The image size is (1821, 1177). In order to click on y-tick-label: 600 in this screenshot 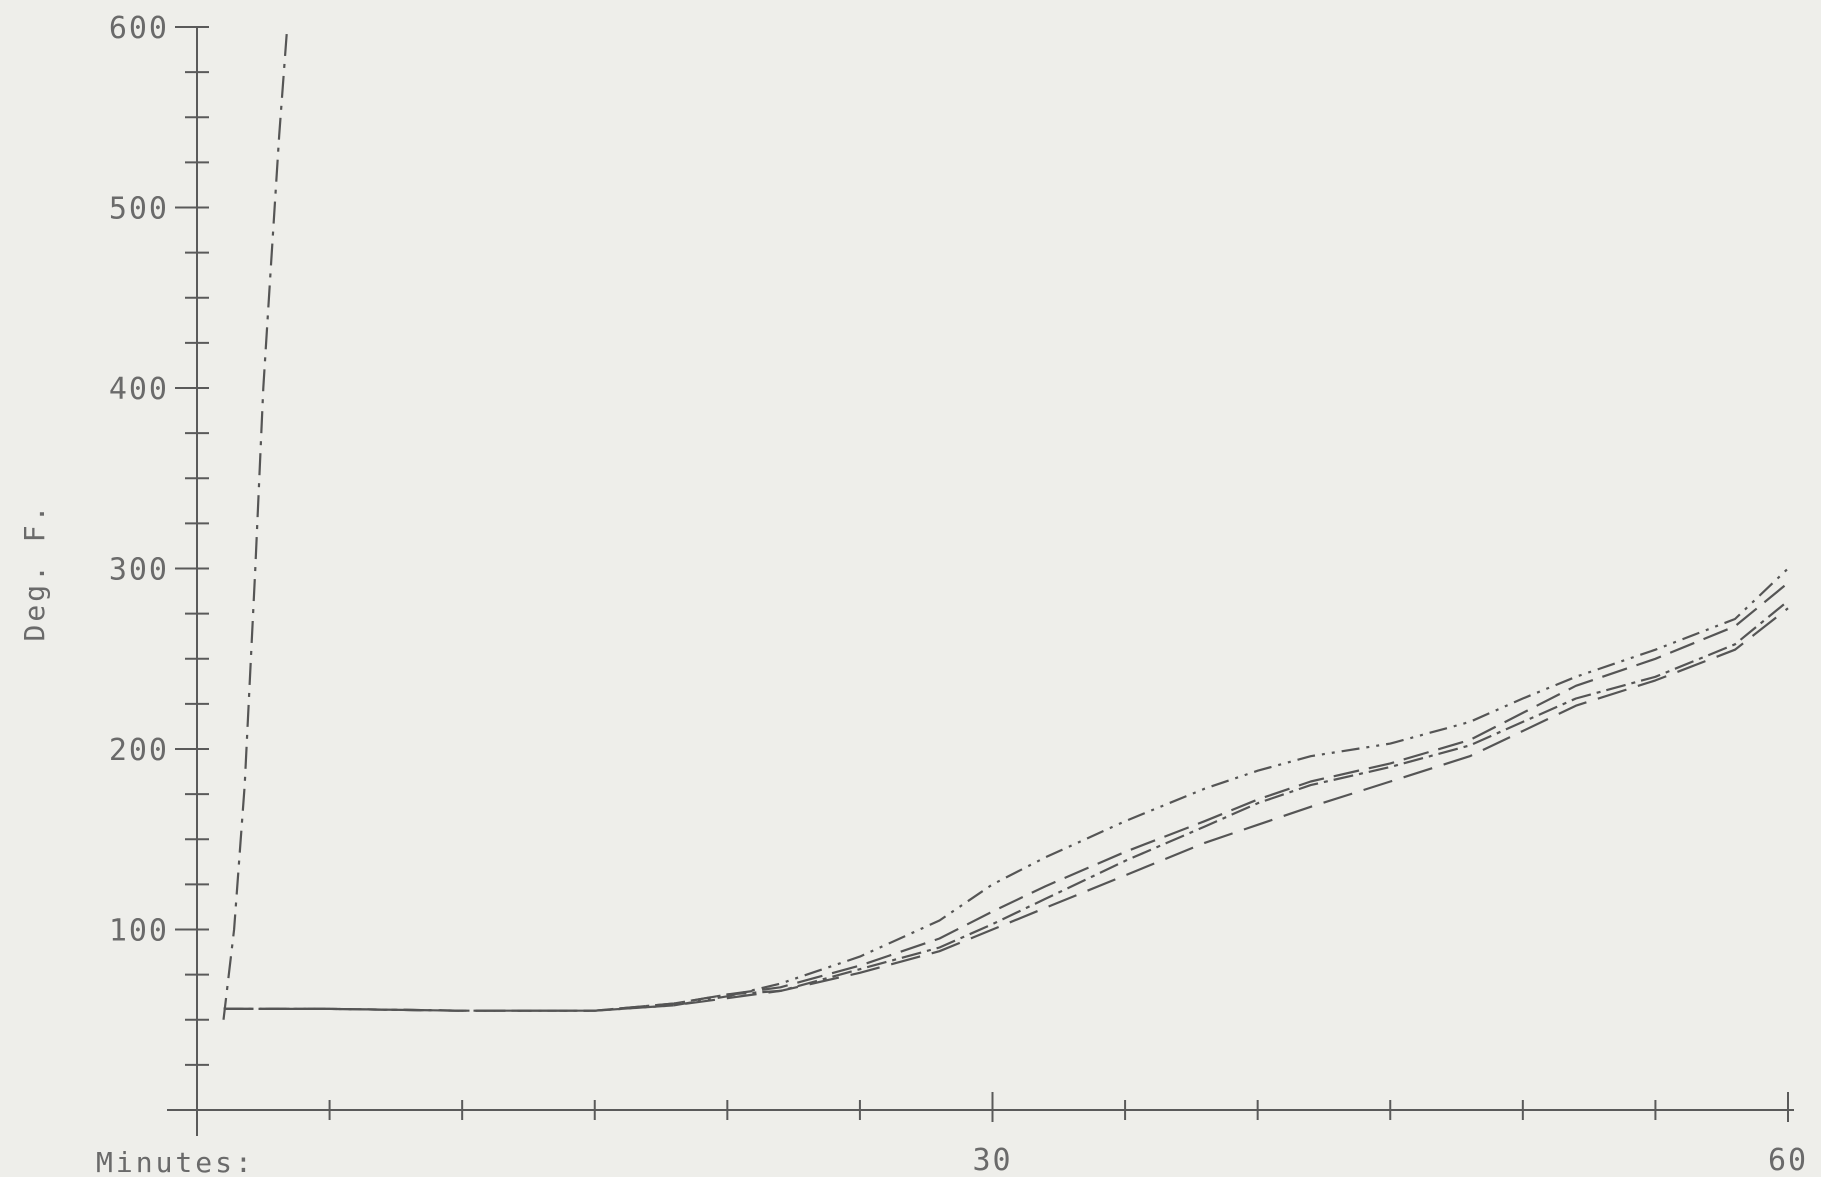, I will do `click(139, 28)`.